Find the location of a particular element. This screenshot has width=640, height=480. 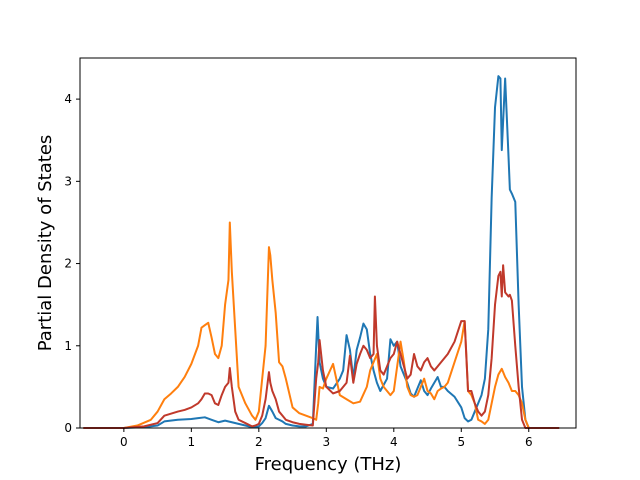

y-tick-label: 0 is located at coordinates (68, 428).